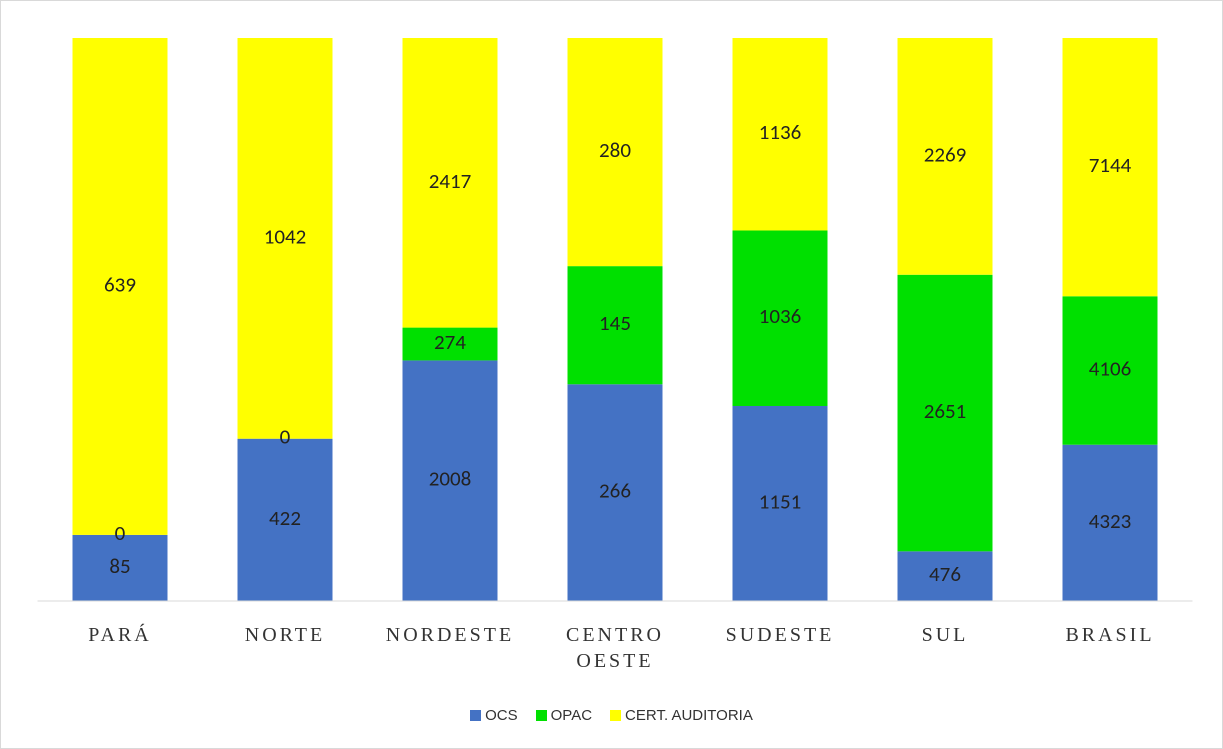 The width and height of the screenshot is (1223, 749). What do you see at coordinates (945, 635) in the screenshot?
I see `x-tick-label: SUL` at bounding box center [945, 635].